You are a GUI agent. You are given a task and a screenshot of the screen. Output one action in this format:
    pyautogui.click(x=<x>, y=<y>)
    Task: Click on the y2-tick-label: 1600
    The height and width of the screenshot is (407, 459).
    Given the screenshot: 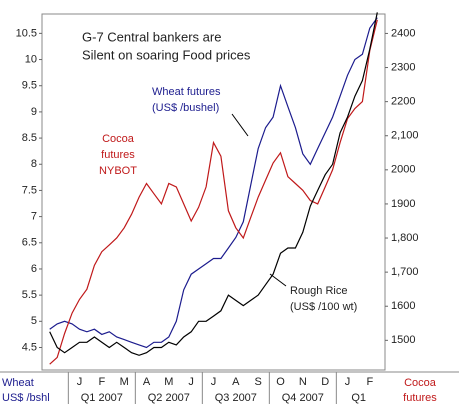 What is the action you would take?
    pyautogui.click(x=403, y=306)
    